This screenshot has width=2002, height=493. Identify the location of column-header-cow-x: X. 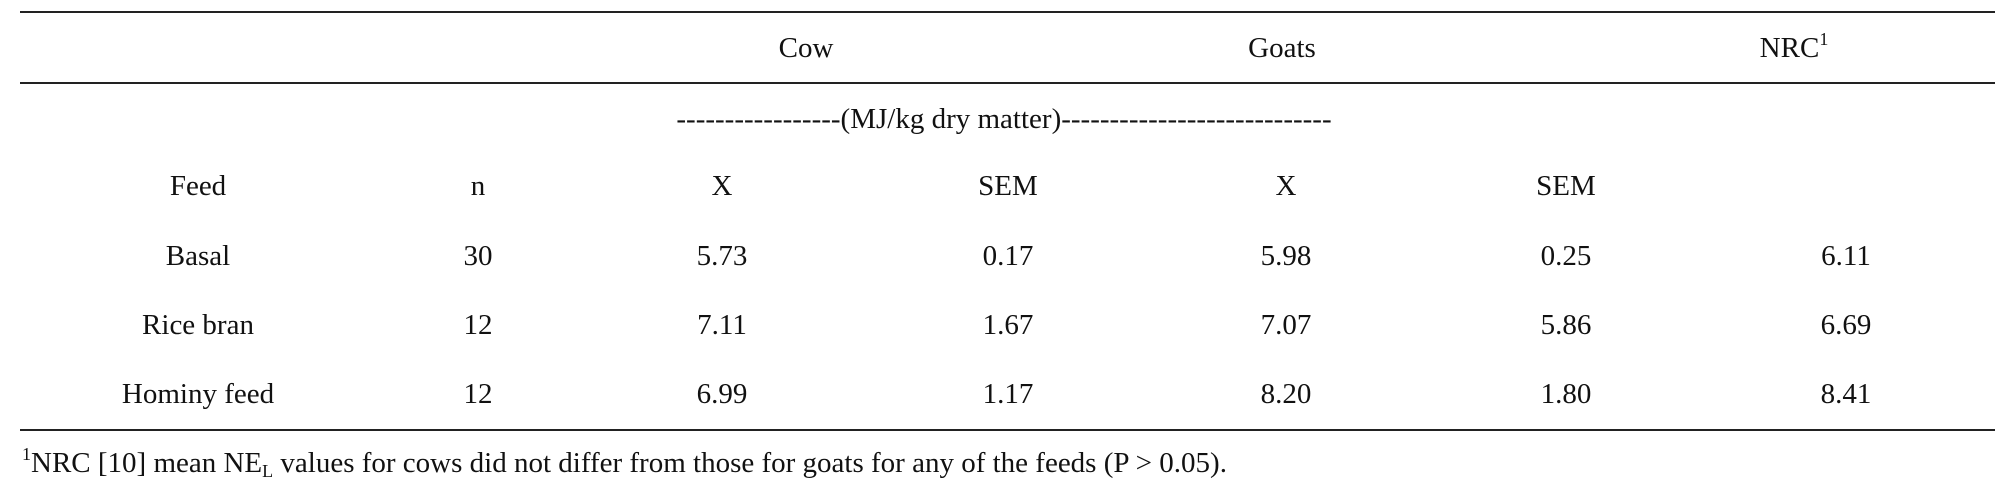
(722, 186).